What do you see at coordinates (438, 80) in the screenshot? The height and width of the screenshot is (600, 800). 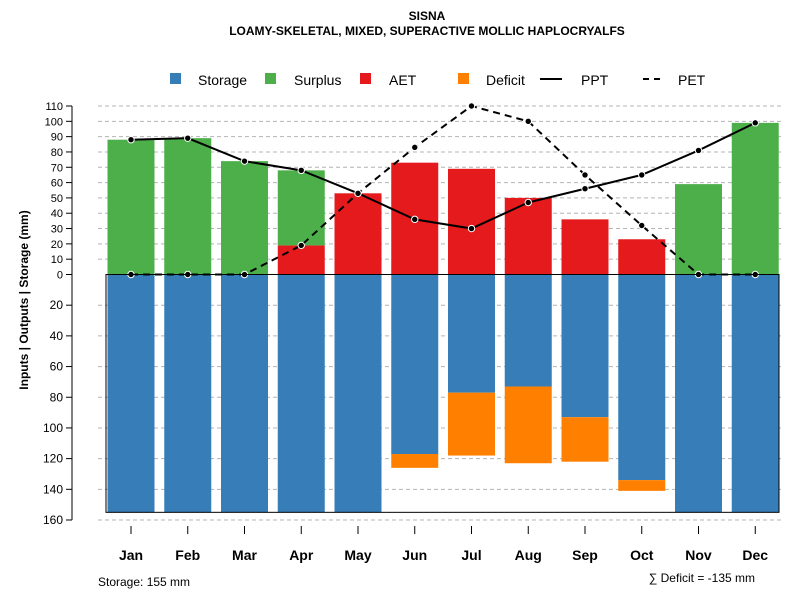 I see `legend: Storage Surplus AET Deficit PPT PET` at bounding box center [438, 80].